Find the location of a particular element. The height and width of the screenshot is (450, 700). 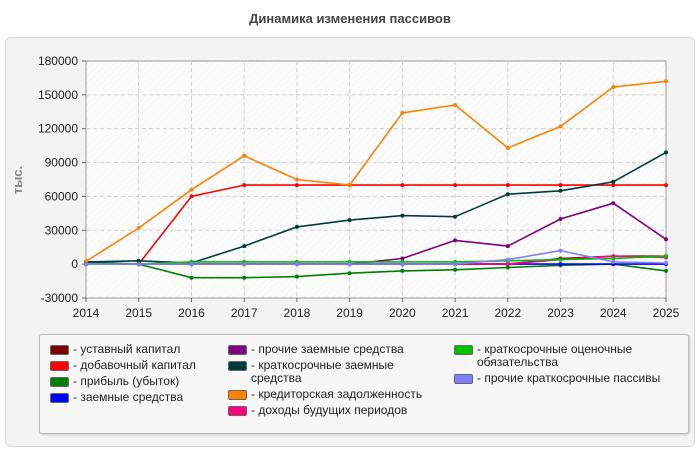

legend-item: - прочие заемные средства is located at coordinates (328, 349).